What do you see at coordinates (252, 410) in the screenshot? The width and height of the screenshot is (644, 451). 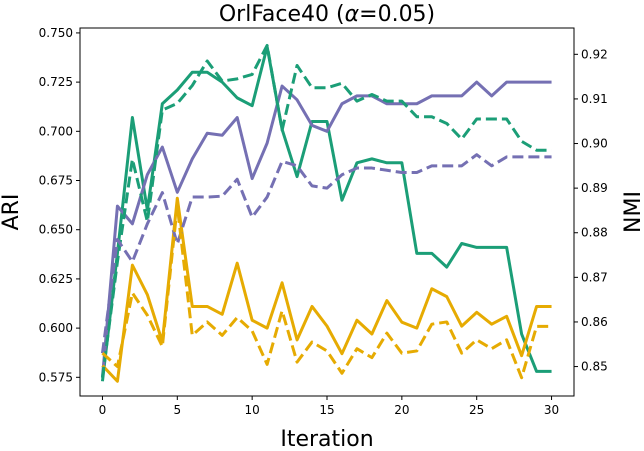 I see `x-tick-label: 10` at bounding box center [252, 410].